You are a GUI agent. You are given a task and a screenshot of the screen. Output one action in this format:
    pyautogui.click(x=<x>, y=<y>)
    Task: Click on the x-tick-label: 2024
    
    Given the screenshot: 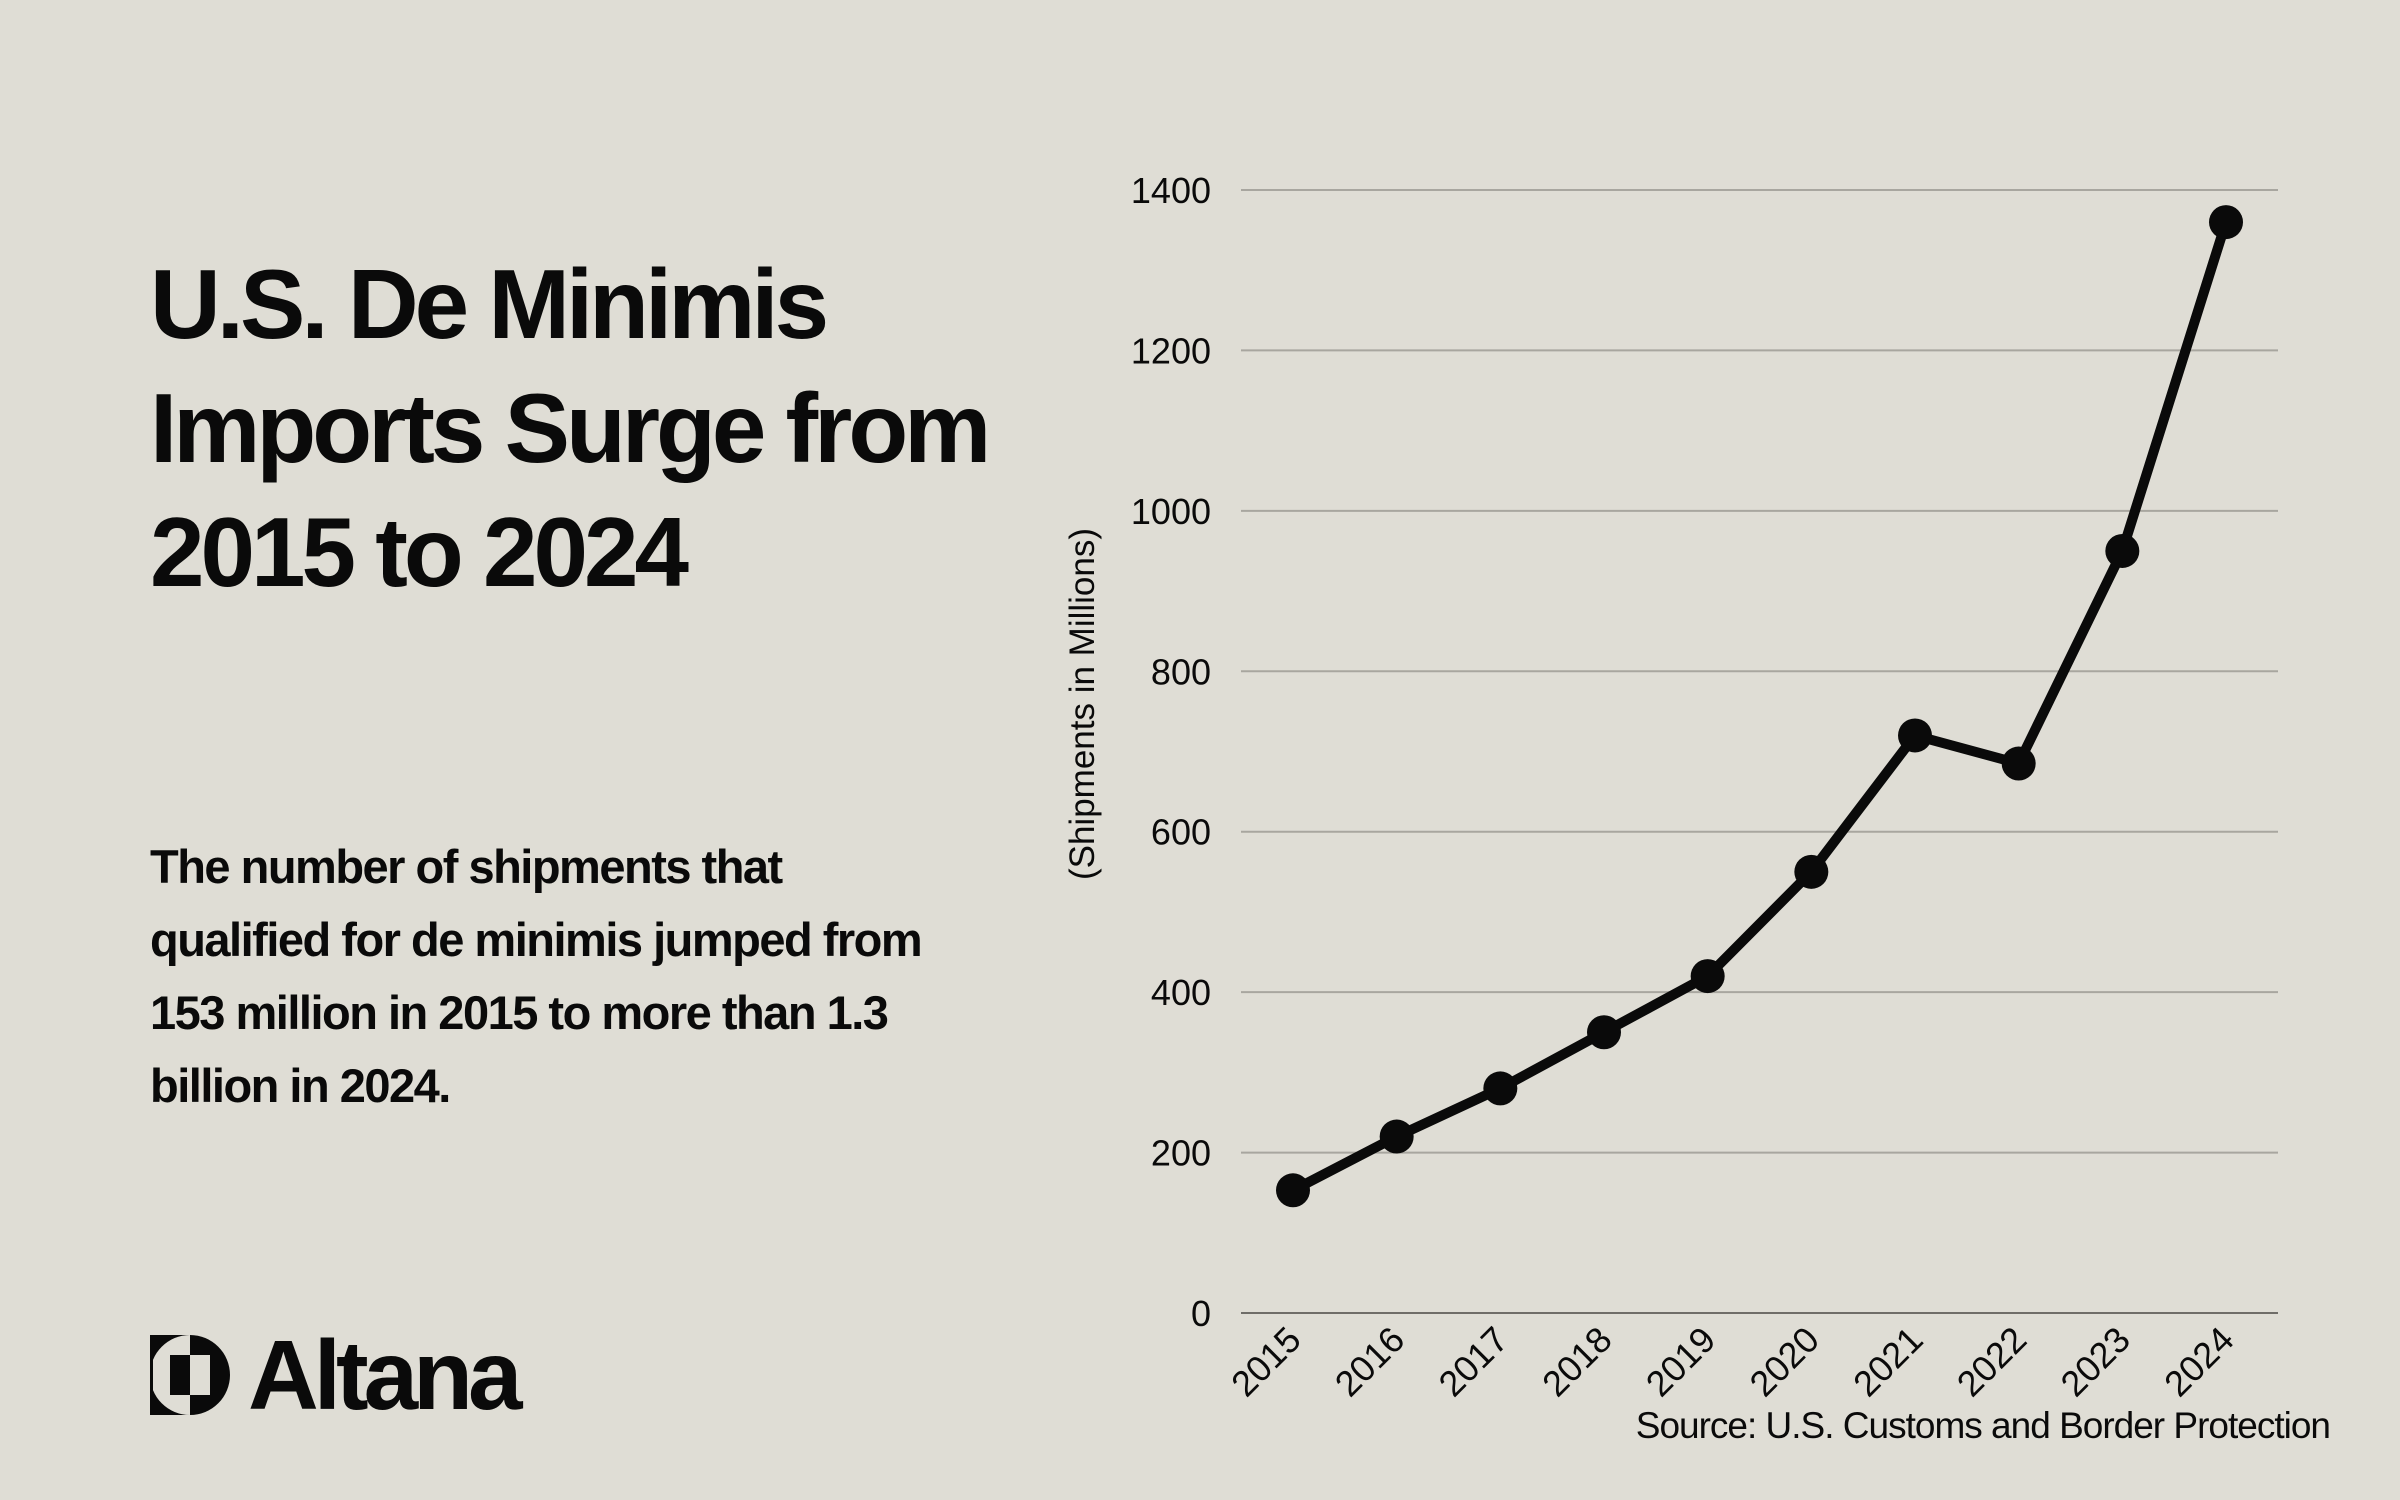 What is the action you would take?
    pyautogui.click(x=2199, y=1362)
    